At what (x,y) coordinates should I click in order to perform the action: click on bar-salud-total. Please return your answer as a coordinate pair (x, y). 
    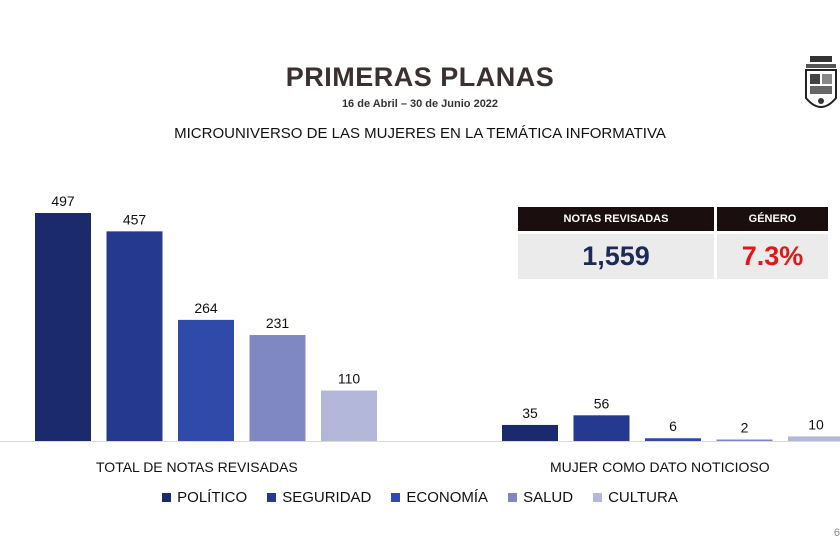
    Looking at the image, I should click on (277, 388).